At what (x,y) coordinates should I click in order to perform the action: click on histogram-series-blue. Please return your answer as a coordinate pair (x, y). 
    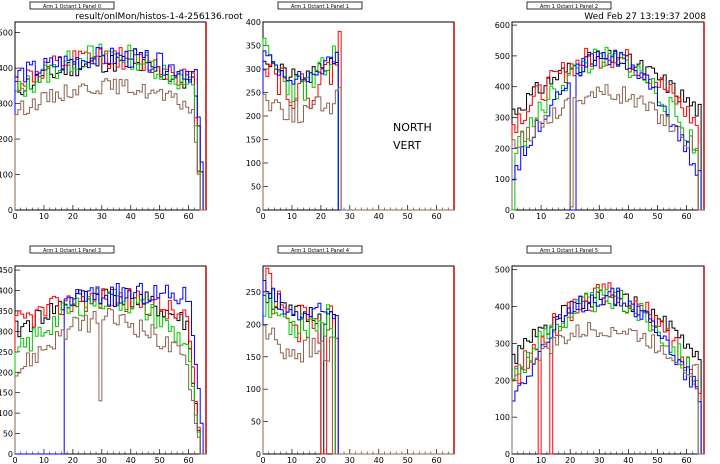
    Looking at the image, I should click on (110, 368).